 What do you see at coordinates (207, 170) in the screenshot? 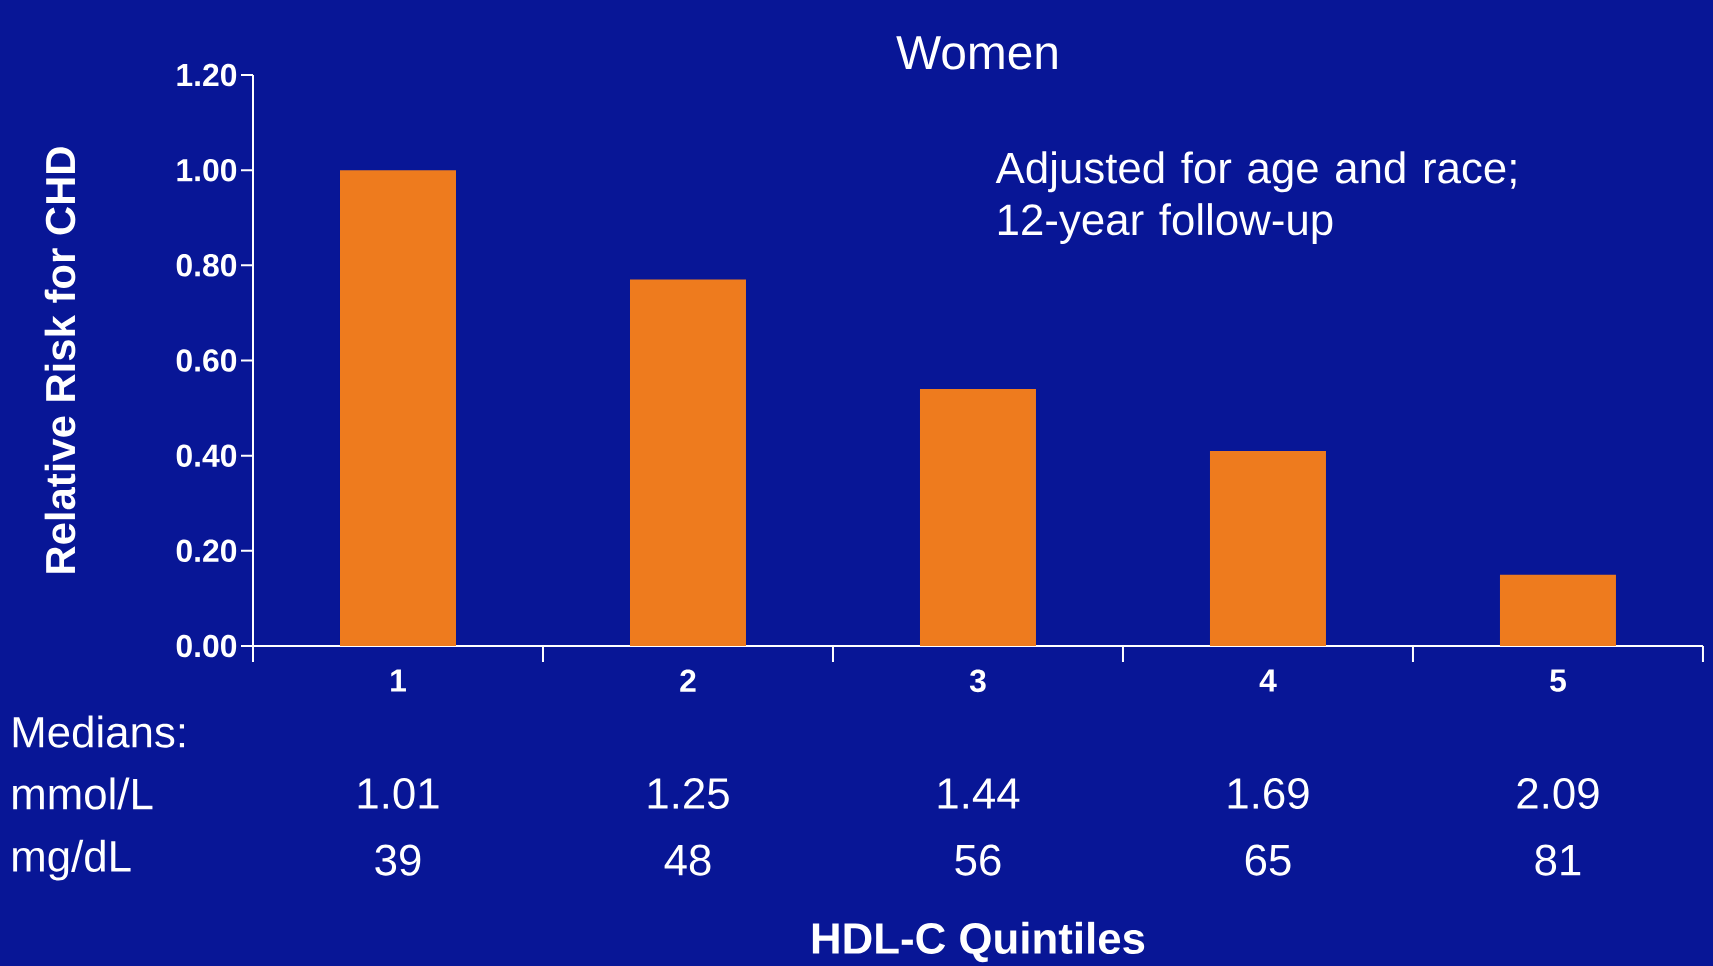
I see `y-tick-label: 1.00` at bounding box center [207, 170].